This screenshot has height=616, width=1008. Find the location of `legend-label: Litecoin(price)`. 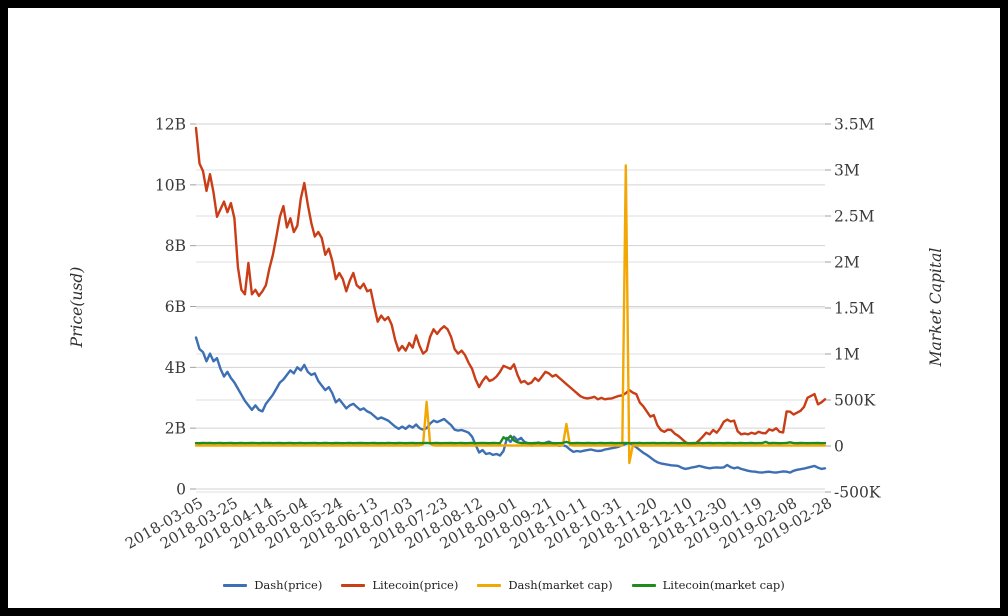

legend-label: Litecoin(price) is located at coordinates (415, 585).